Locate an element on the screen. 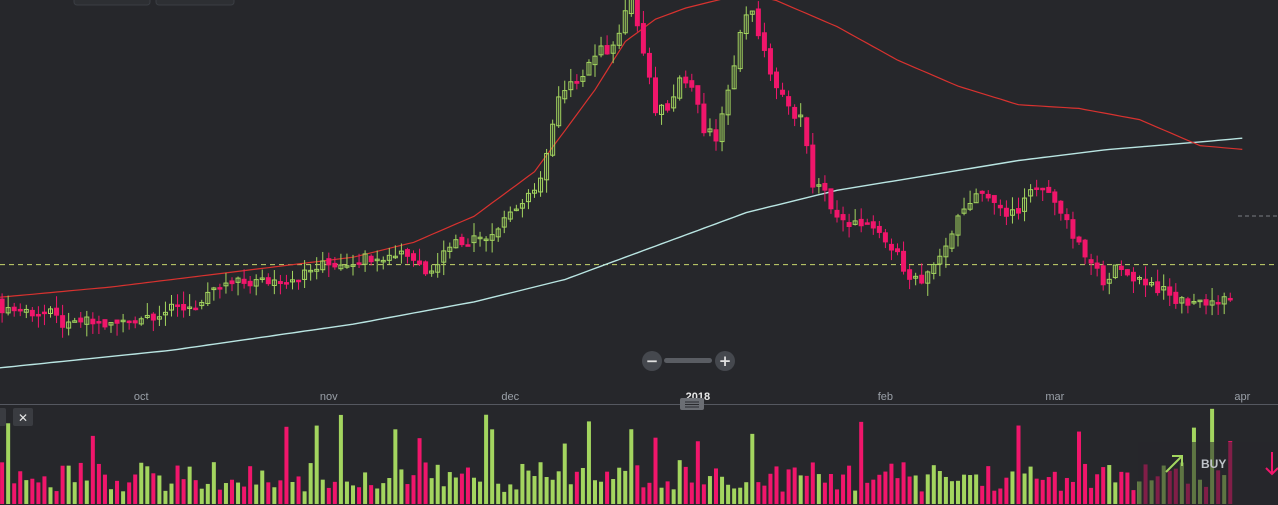  zoom-out-icon: − is located at coordinates (652, 361).